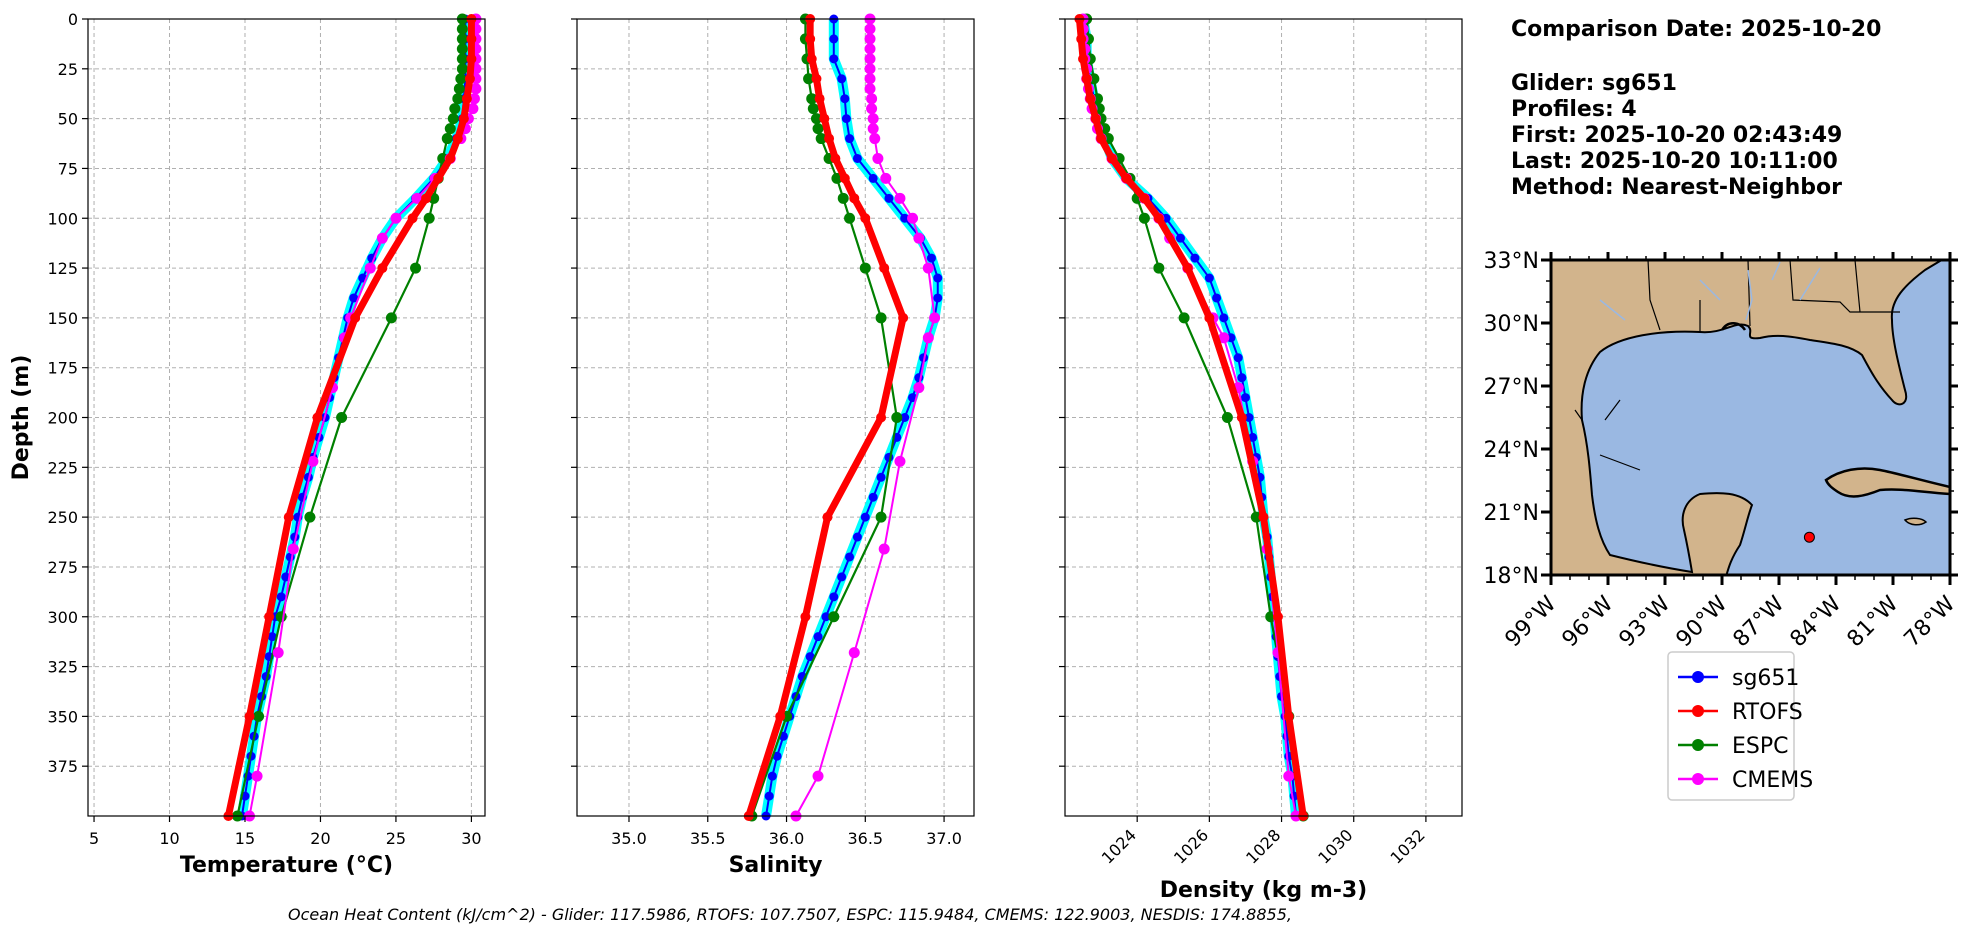  Describe the element at coordinates (62, 368) in the screenshot. I see `ytick-label: 175` at that location.